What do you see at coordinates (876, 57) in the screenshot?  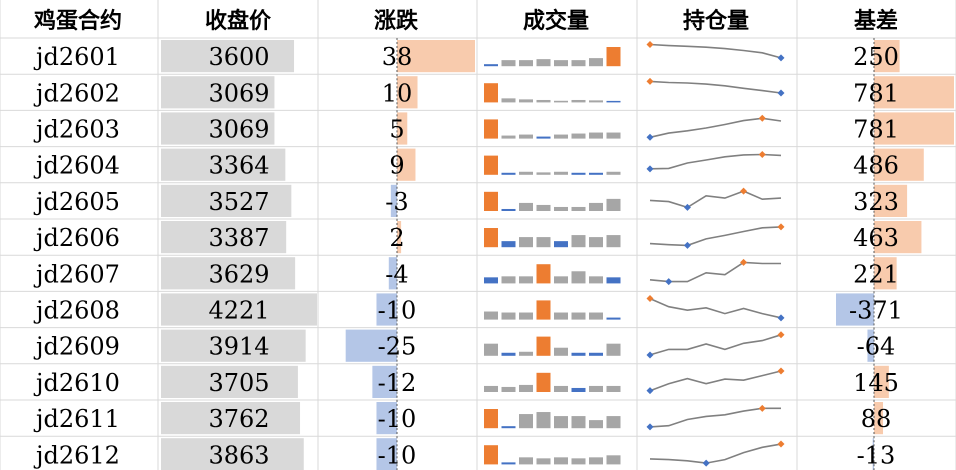 I see `basis-value: 250` at bounding box center [876, 57].